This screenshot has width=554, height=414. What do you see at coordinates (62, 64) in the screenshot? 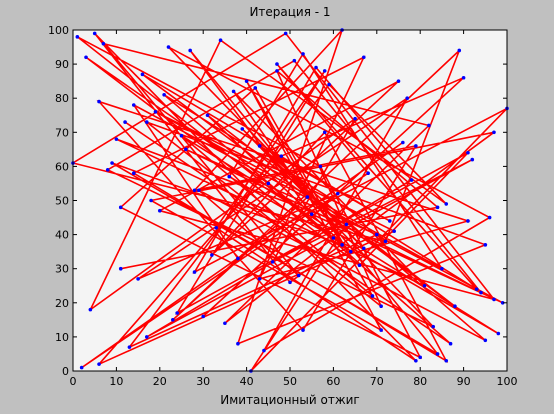
I see `y-tick-label: 90` at bounding box center [62, 64].